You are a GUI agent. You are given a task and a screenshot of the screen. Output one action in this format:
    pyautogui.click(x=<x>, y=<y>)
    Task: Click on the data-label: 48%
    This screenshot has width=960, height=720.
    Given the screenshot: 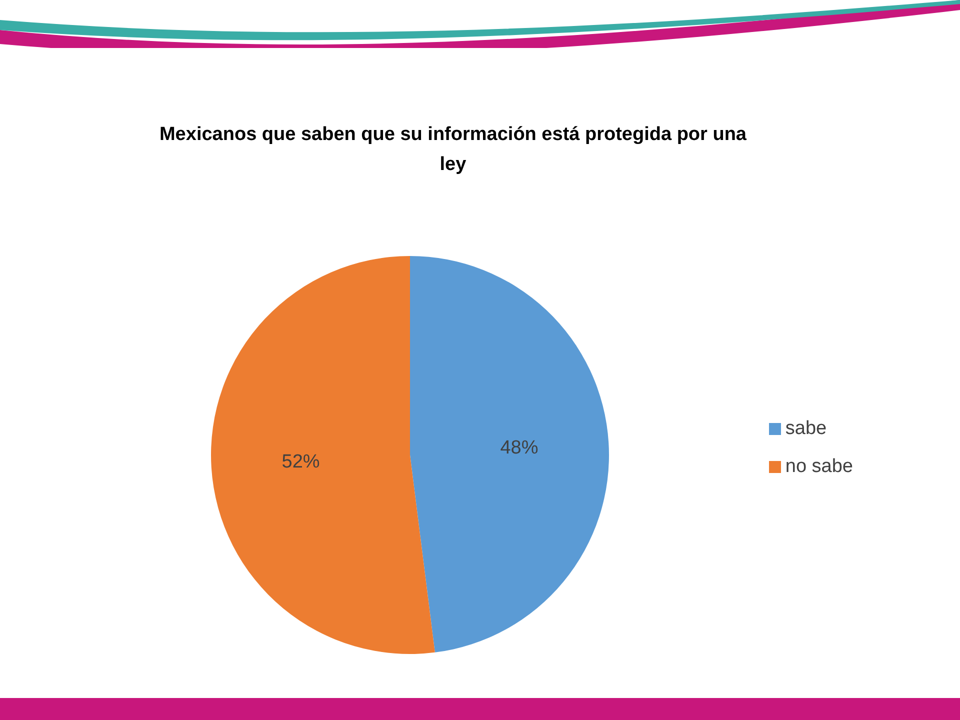 What is the action you would take?
    pyautogui.click(x=519, y=448)
    